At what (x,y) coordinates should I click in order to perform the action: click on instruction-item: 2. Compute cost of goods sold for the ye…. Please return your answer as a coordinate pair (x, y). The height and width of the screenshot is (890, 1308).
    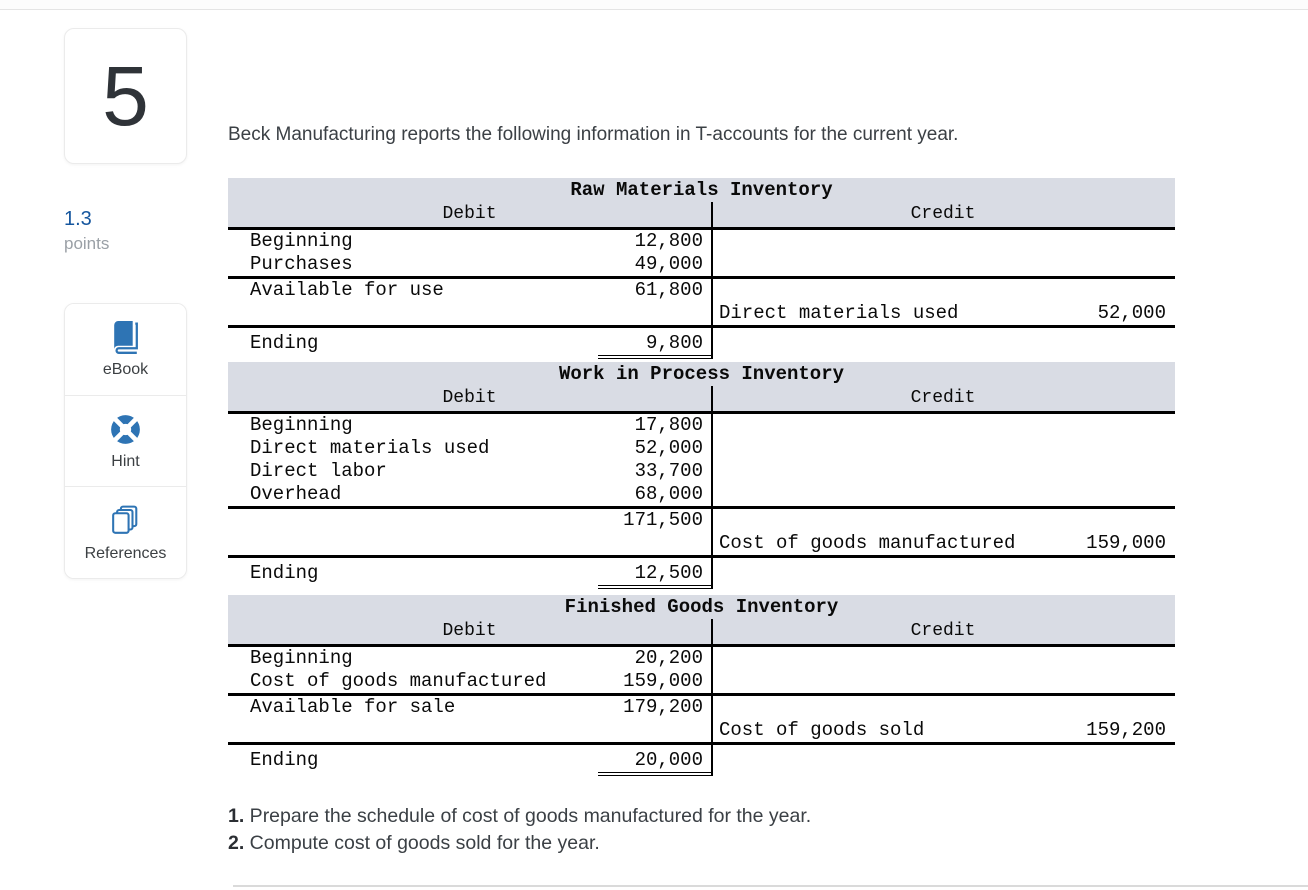
    Looking at the image, I should click on (723, 843).